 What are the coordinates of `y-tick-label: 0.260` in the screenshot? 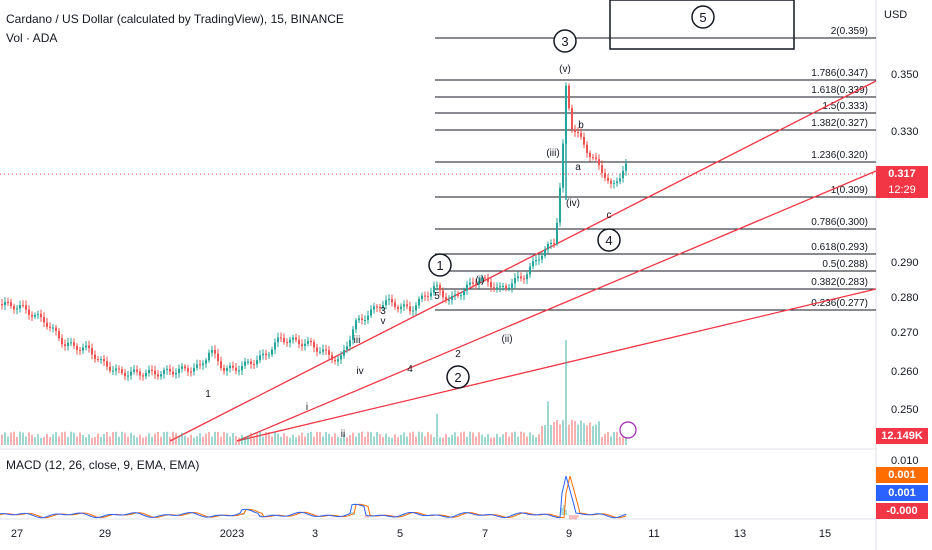 It's located at (905, 372).